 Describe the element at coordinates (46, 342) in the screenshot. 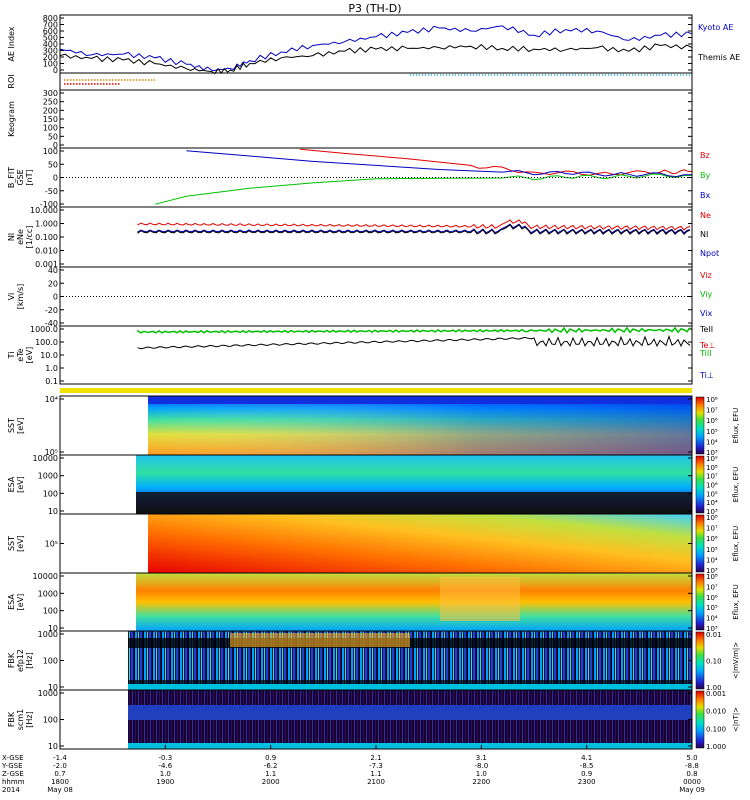

I see `ytick-label-temperature: 100.0` at that location.